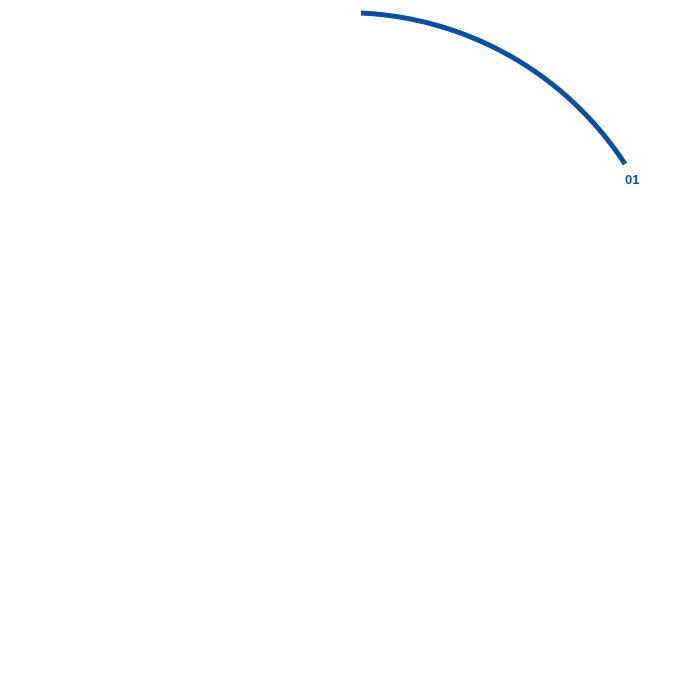 Image resolution: width=690 pixels, height=690 pixels. Describe the element at coordinates (494, 88) in the screenshot. I see `segment-arc` at that location.